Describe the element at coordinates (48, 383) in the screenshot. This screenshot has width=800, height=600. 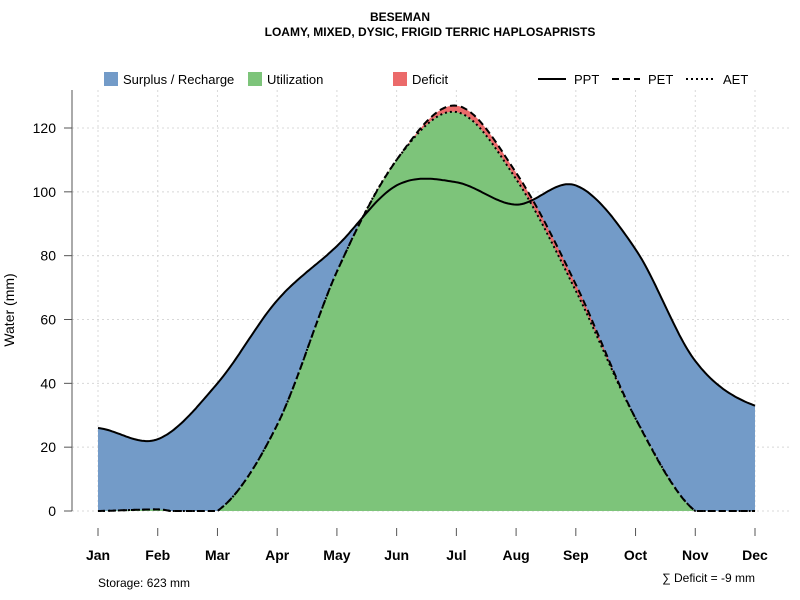
I see `y-tick-label: 40` at that location.